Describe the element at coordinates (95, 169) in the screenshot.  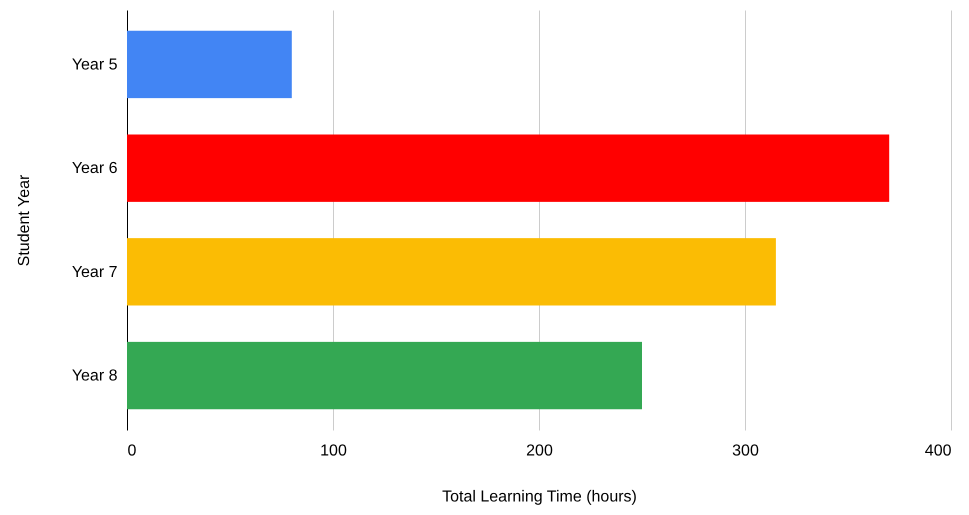
I see `y-tick-label: Year 6` at that location.